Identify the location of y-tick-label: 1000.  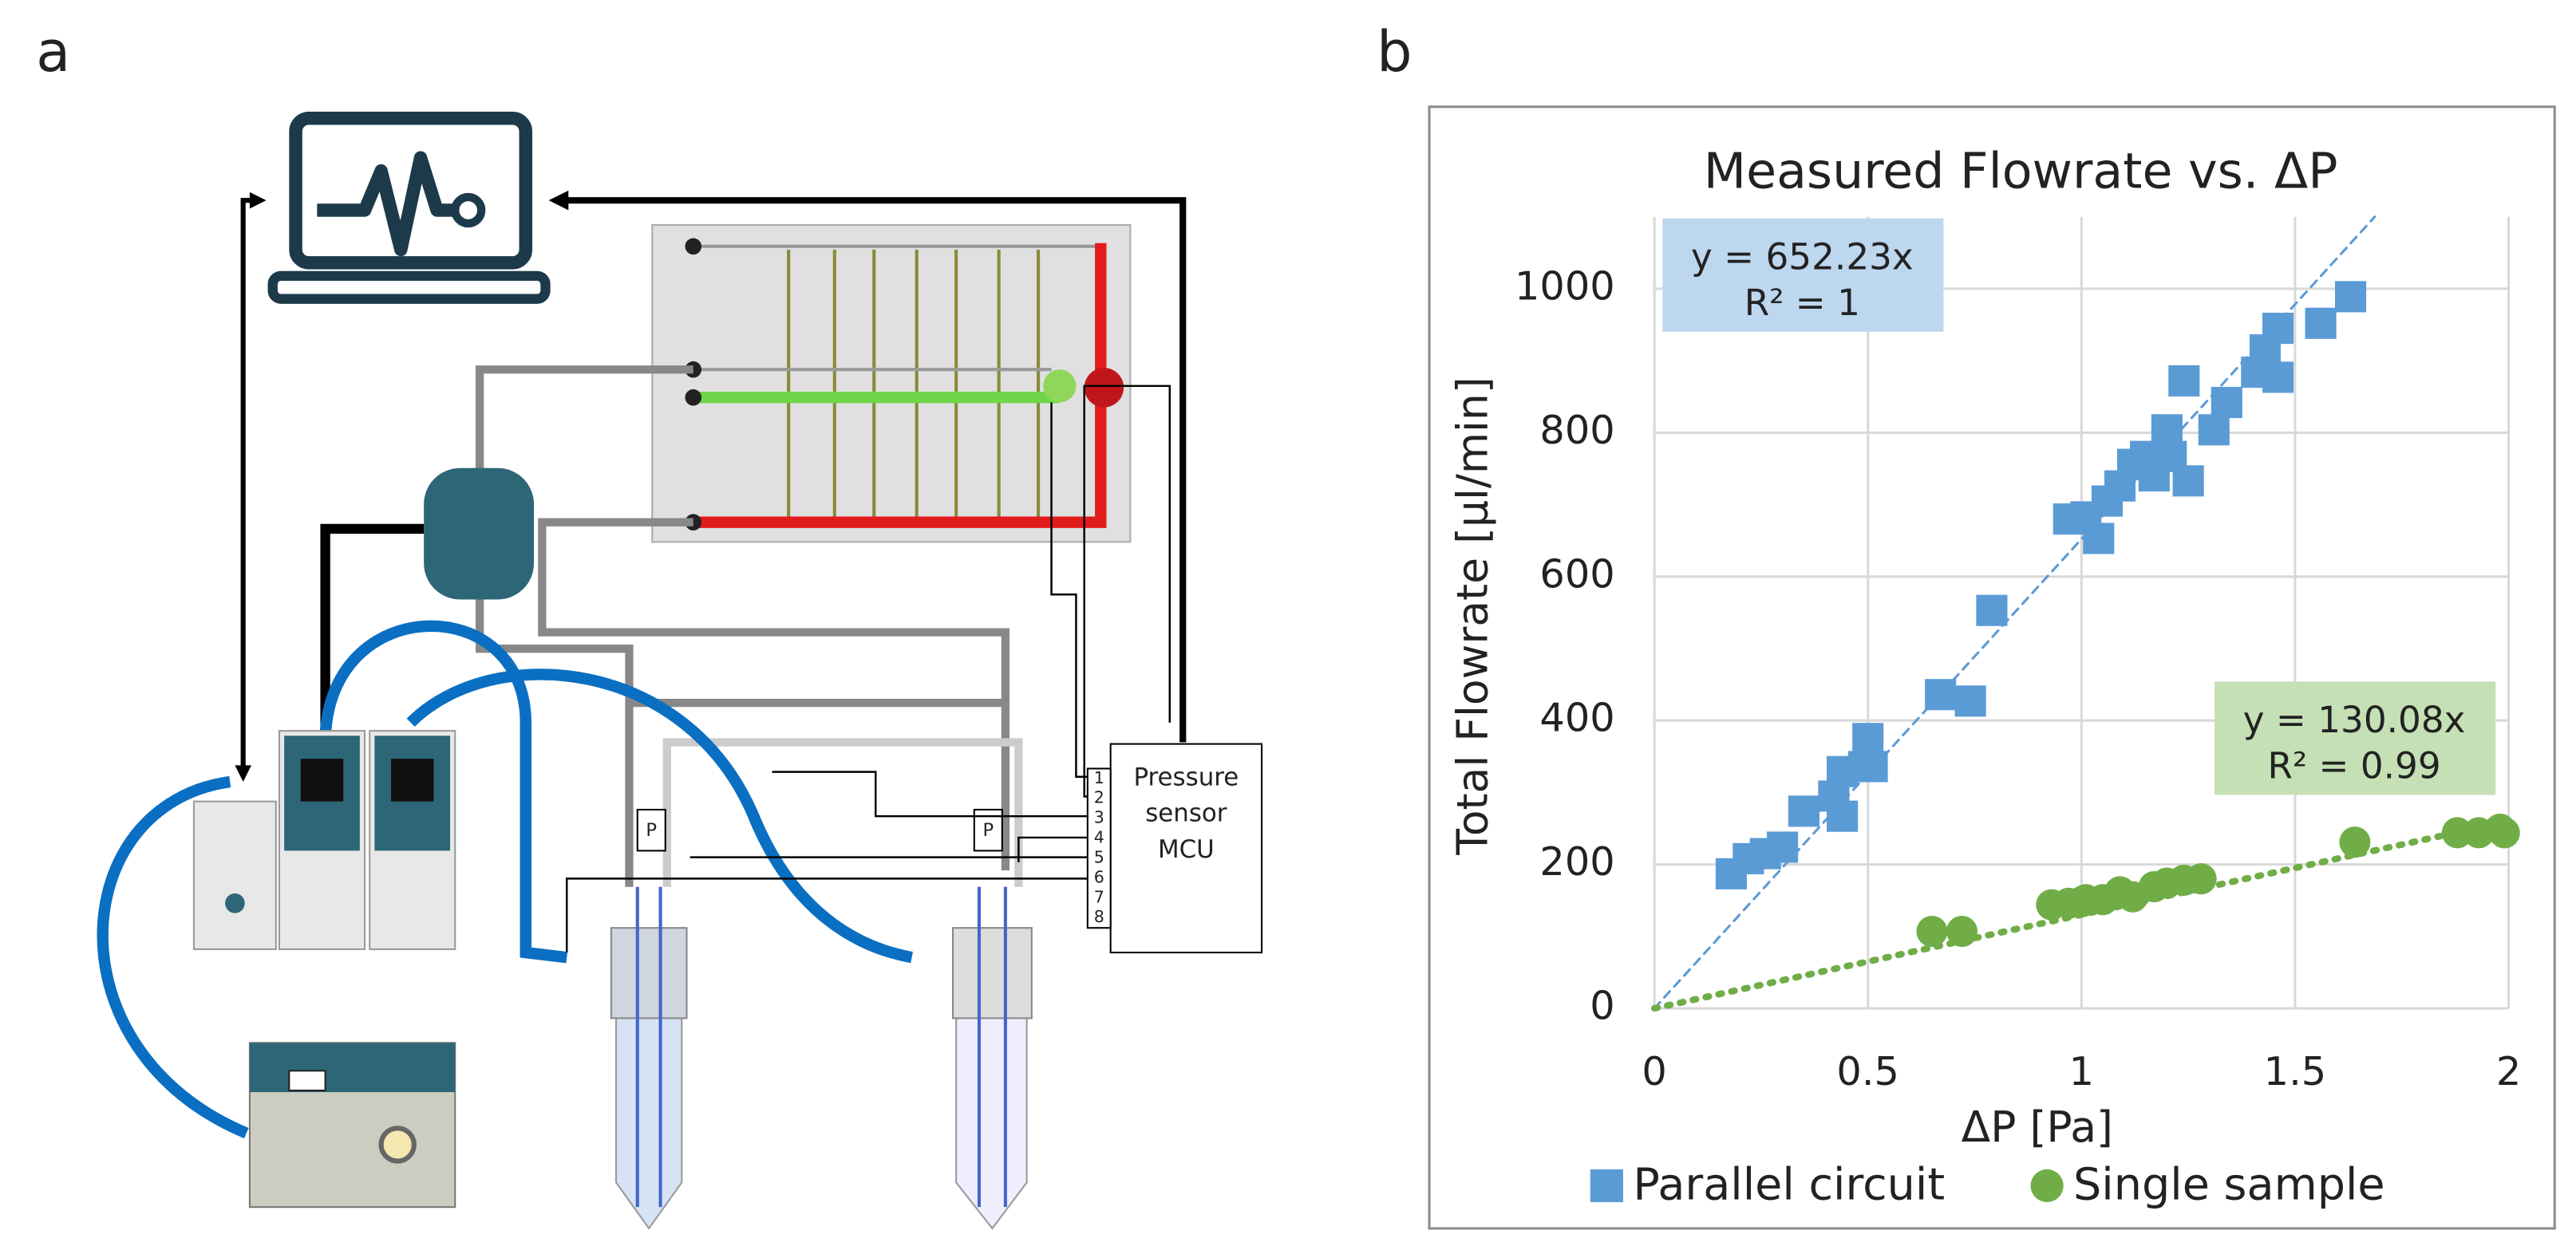
(1565, 285).